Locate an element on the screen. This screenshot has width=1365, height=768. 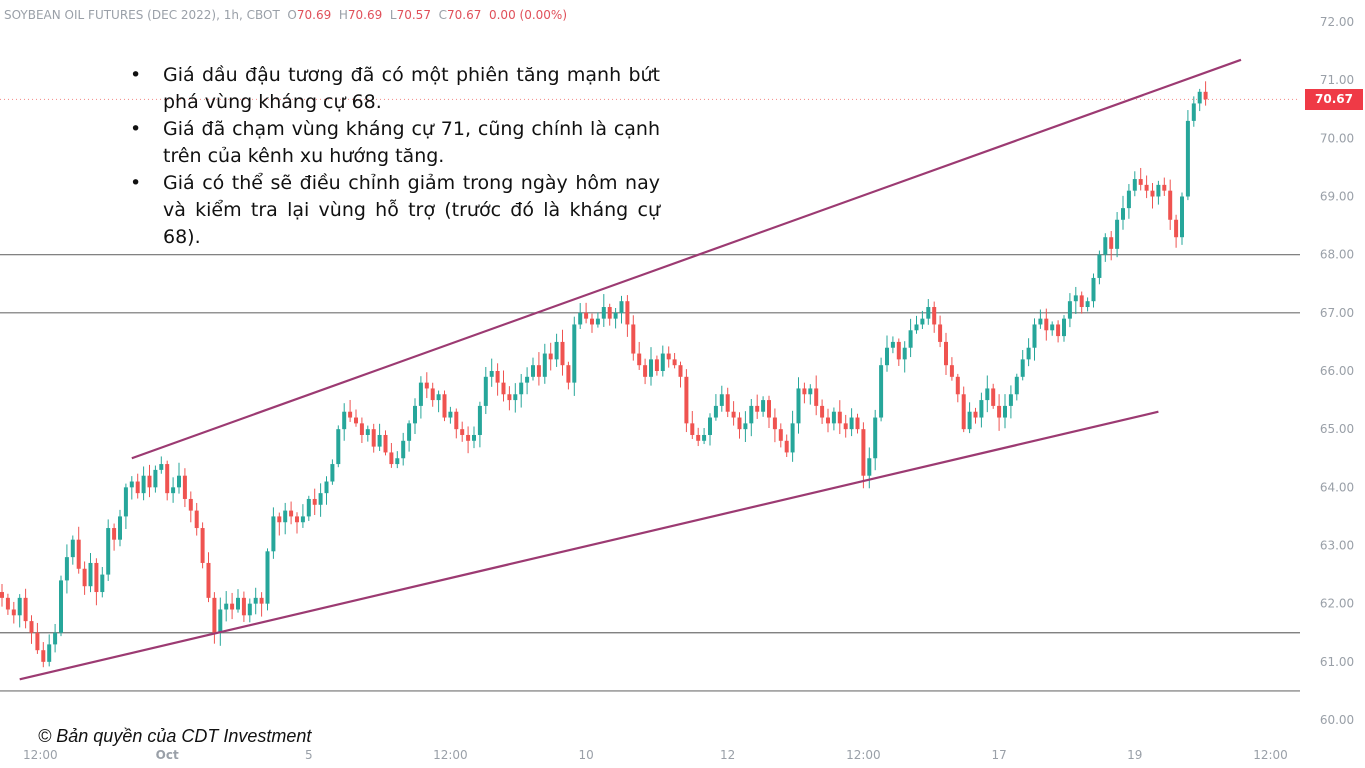
price-tick-label: 71.00 is located at coordinates (1337, 80).